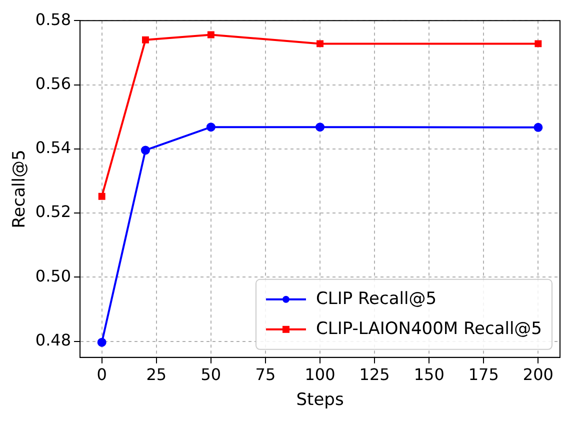 Image resolution: width=579 pixels, height=424 pixels. Describe the element at coordinates (53, 83) in the screenshot. I see `y-tick-label: 0.56` at that location.